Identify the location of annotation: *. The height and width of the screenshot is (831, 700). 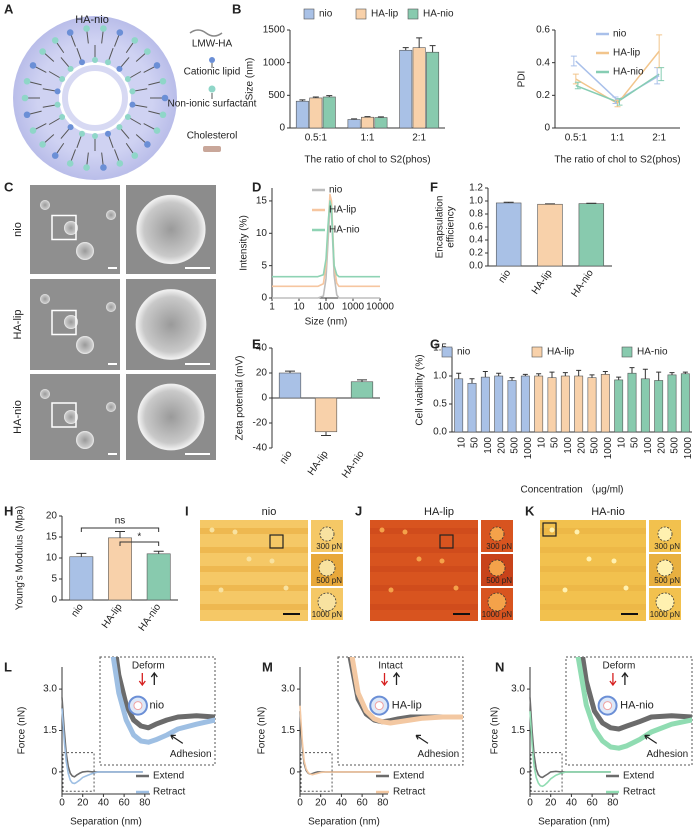
(139, 537).